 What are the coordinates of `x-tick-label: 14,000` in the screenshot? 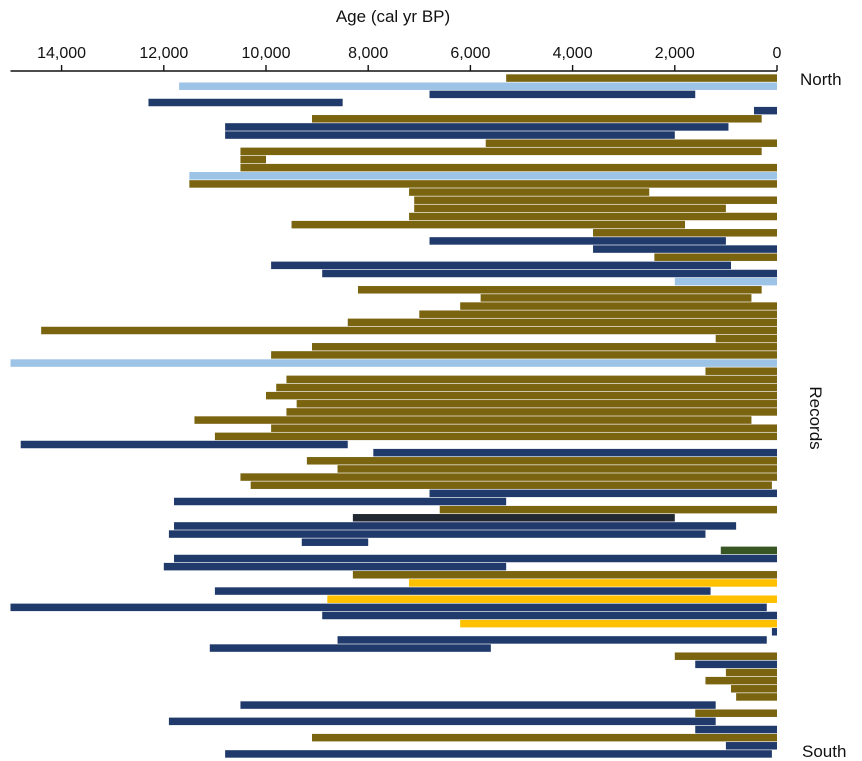 It's located at (61, 53).